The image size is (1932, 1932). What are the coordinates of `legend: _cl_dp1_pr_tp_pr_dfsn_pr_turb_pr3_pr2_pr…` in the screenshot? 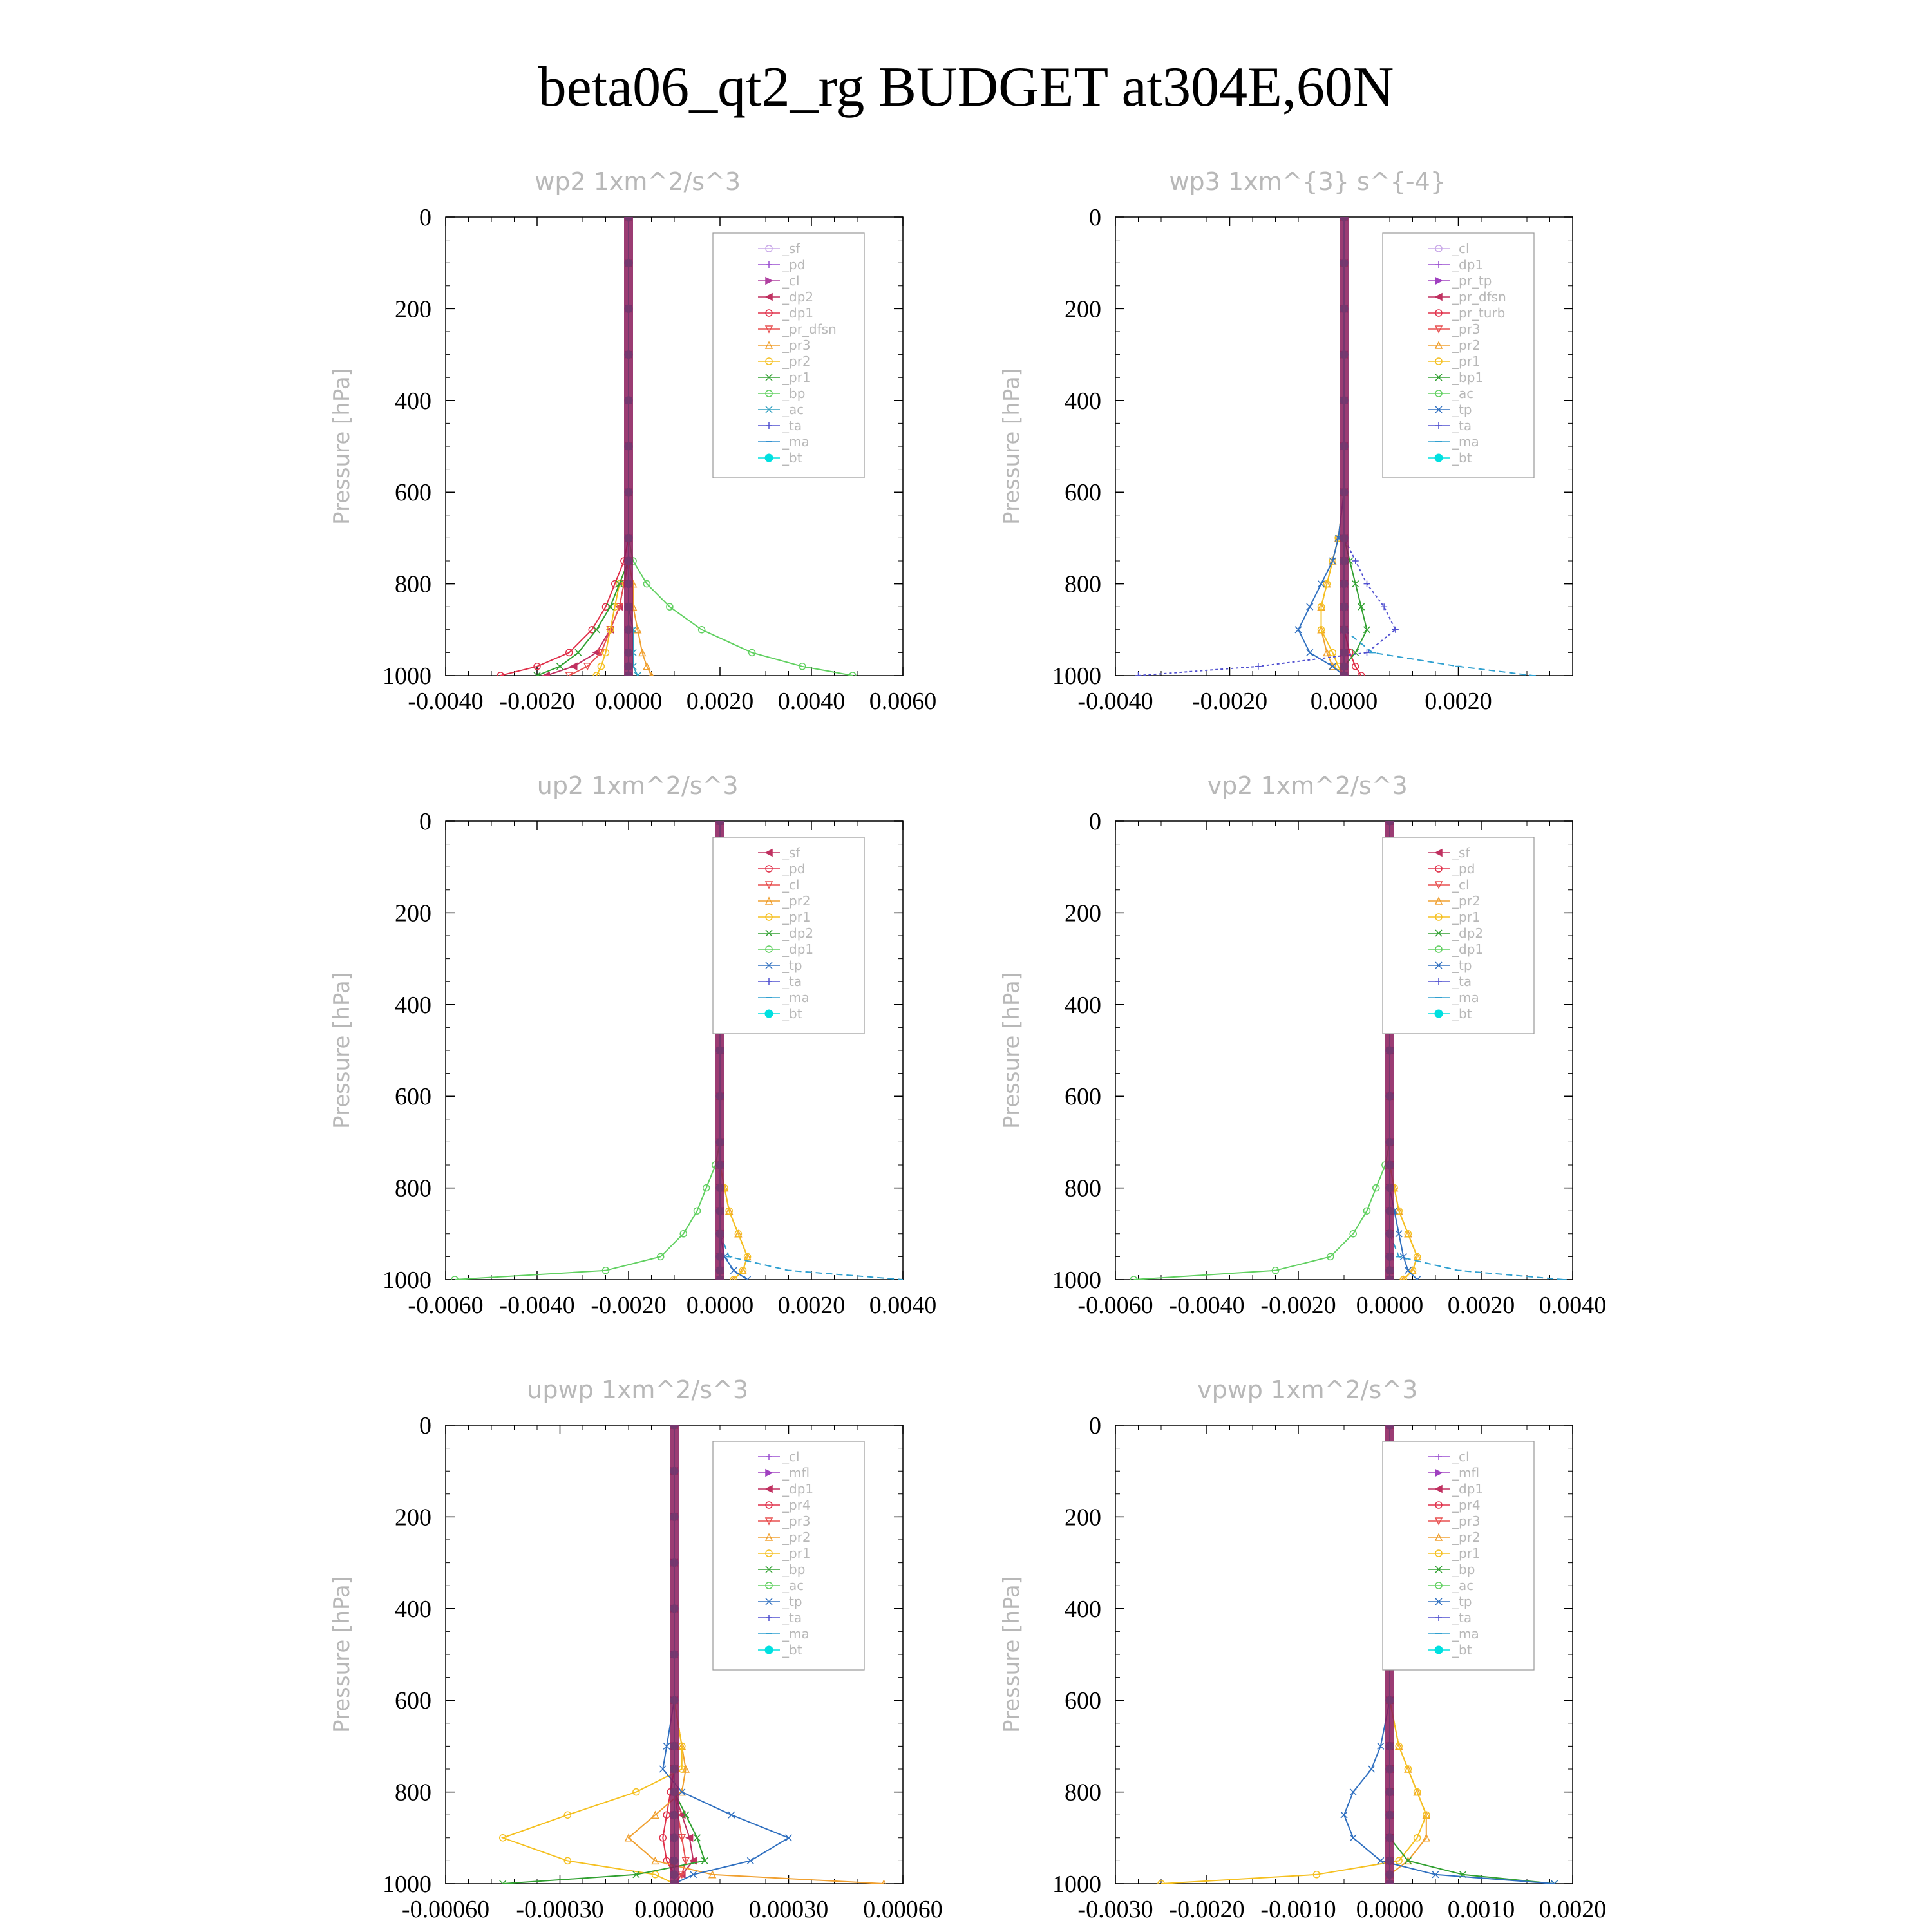 It's located at (1459, 355).